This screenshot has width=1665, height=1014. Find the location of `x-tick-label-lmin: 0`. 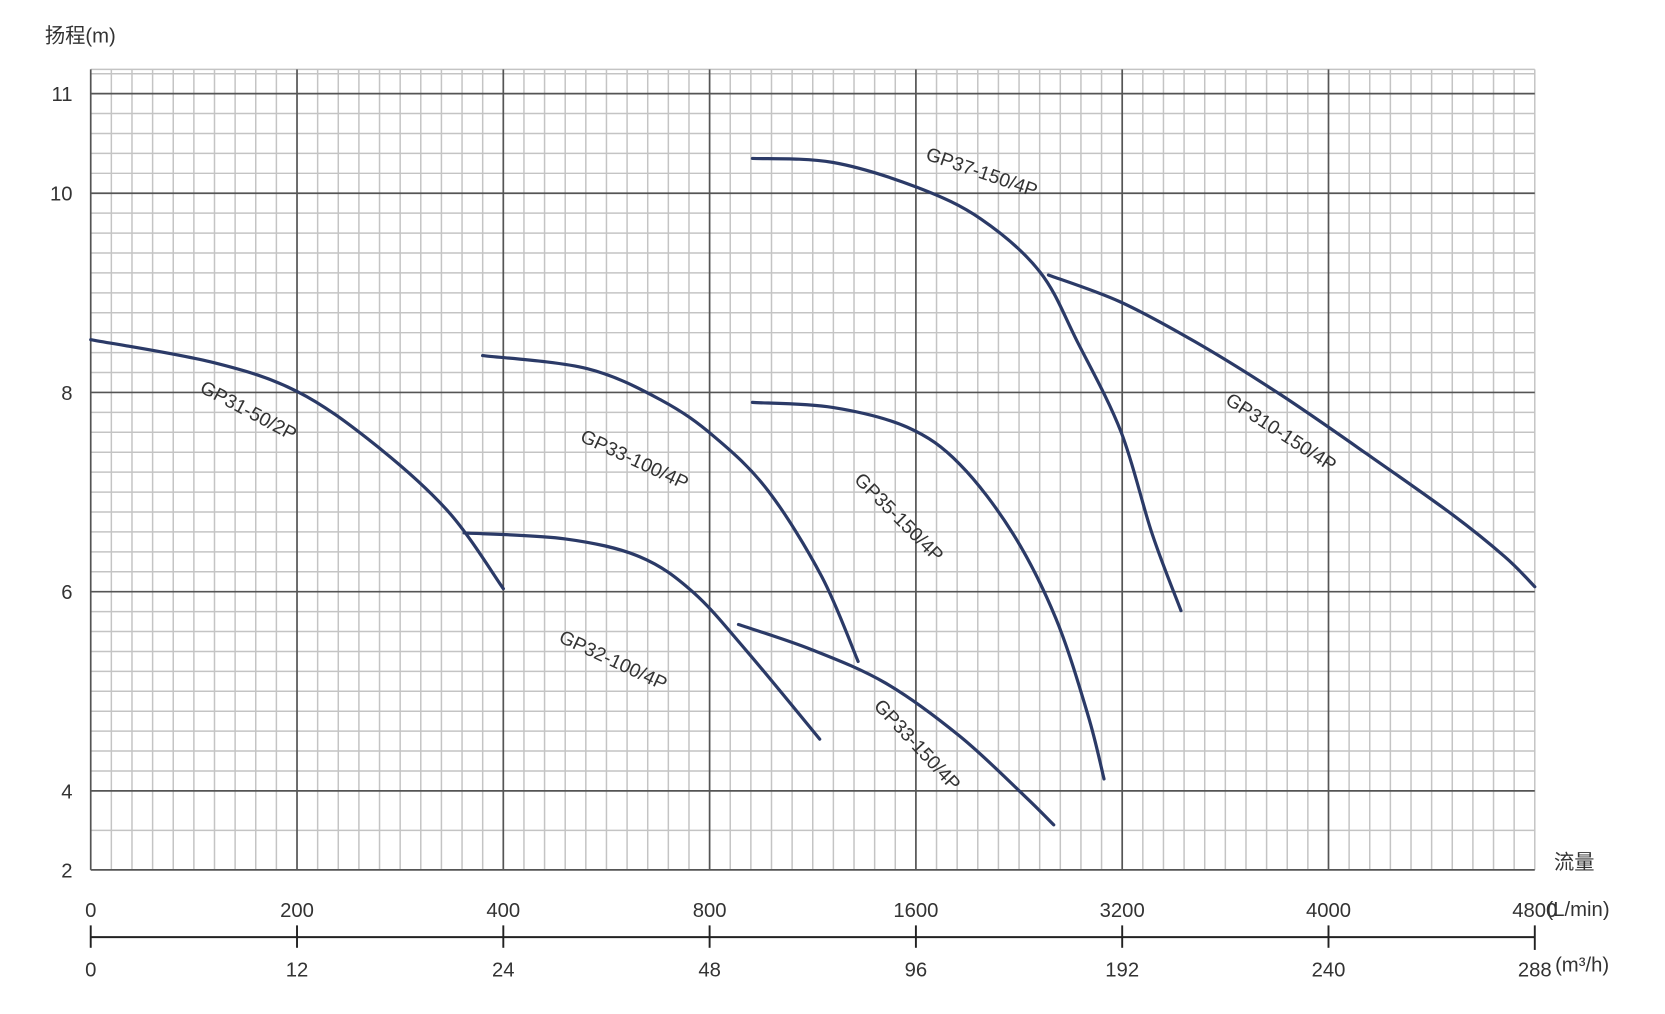

x-tick-label-lmin: 0 is located at coordinates (90, 911).